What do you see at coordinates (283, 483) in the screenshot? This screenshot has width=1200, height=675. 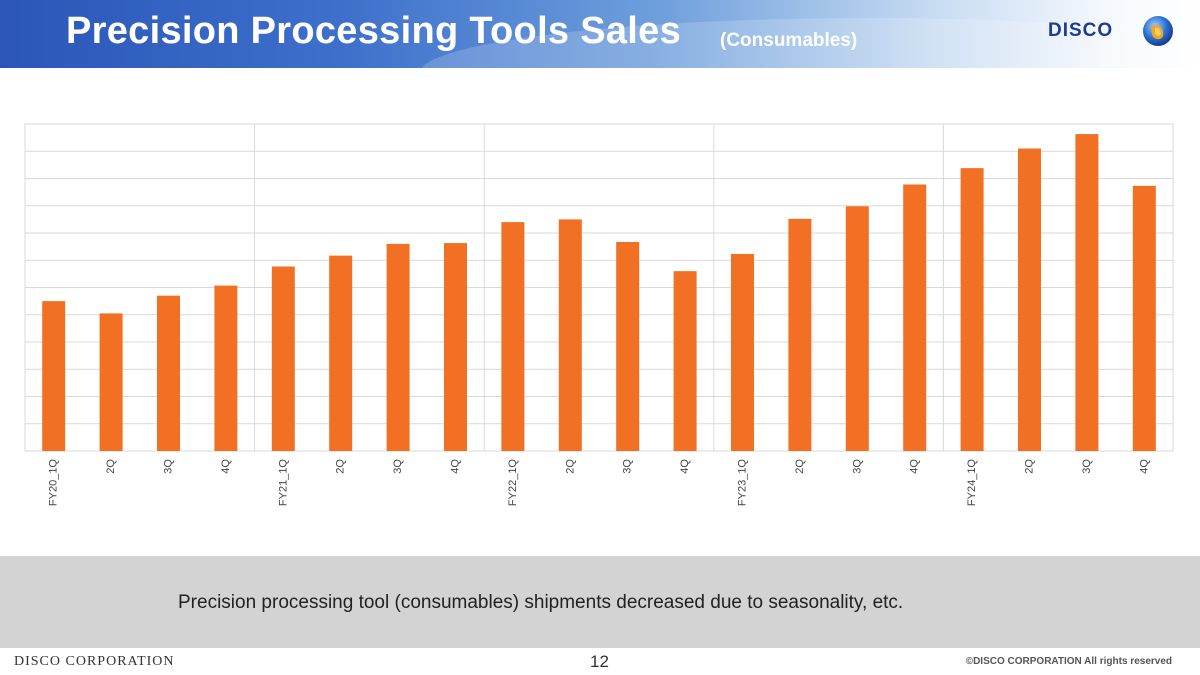 I see `x-tick-label: FY21_1Q` at bounding box center [283, 483].